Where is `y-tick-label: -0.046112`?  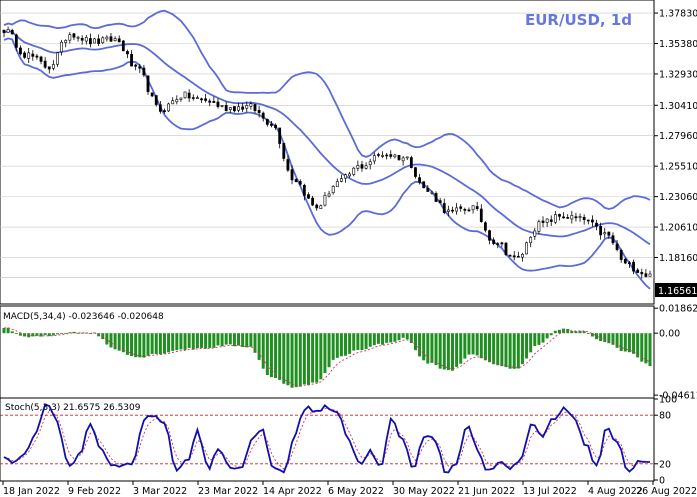
y-tick-label: -0.046112 is located at coordinates (678, 396).